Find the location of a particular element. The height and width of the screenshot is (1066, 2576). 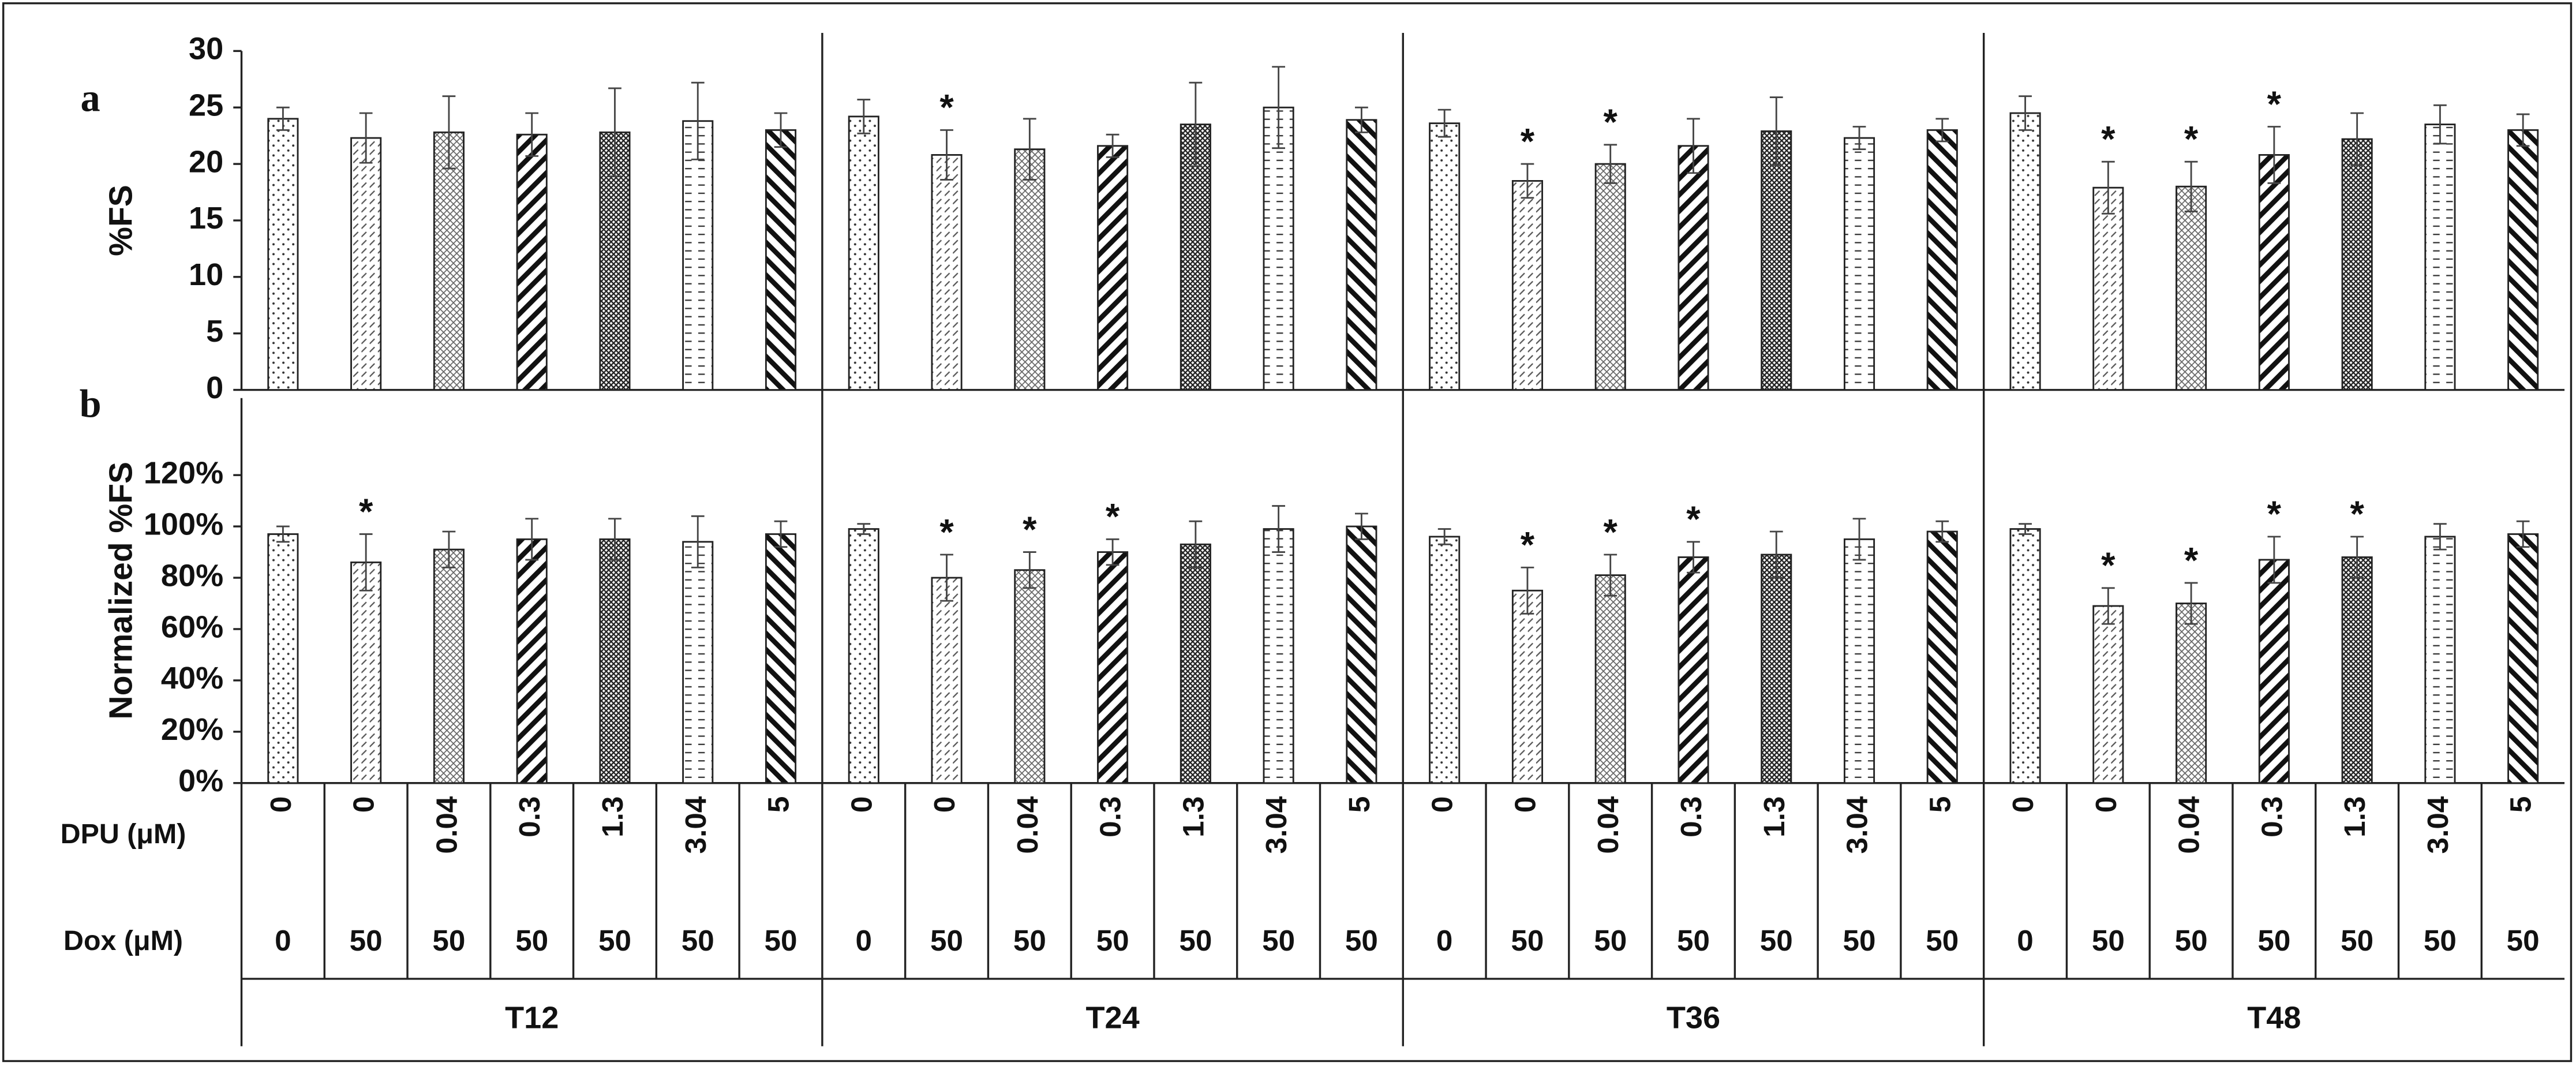

y-tick-label: 15 is located at coordinates (206, 218).